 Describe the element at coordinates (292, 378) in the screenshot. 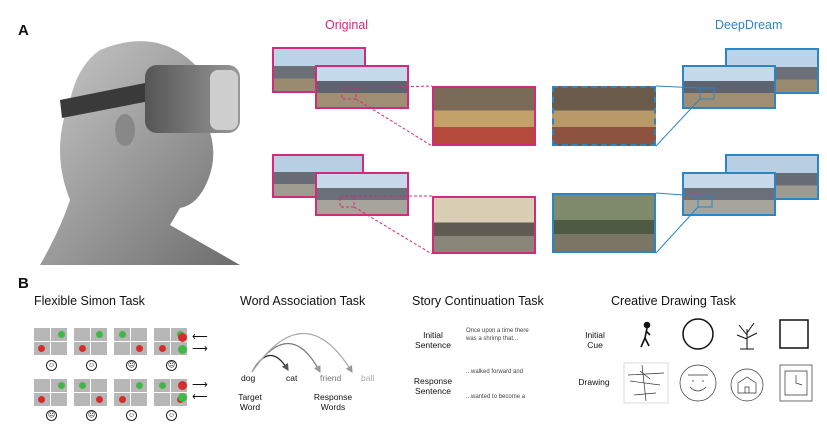

I see `word-cat: cat` at that location.